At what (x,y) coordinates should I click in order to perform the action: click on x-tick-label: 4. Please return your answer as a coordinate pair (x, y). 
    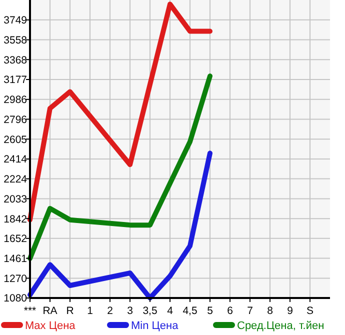
    Looking at the image, I should click on (170, 311).